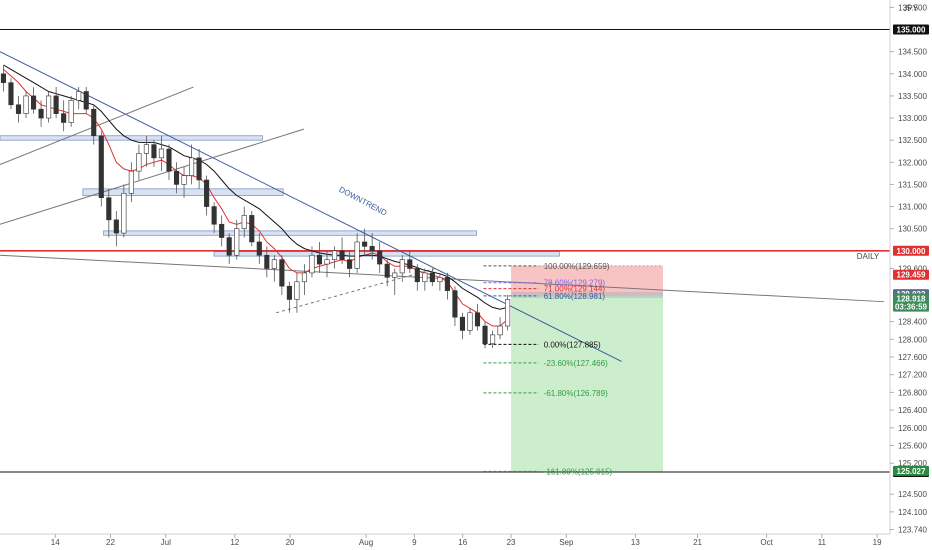  I want to click on fib-level-label: 100.00%(129.659), so click(577, 266).